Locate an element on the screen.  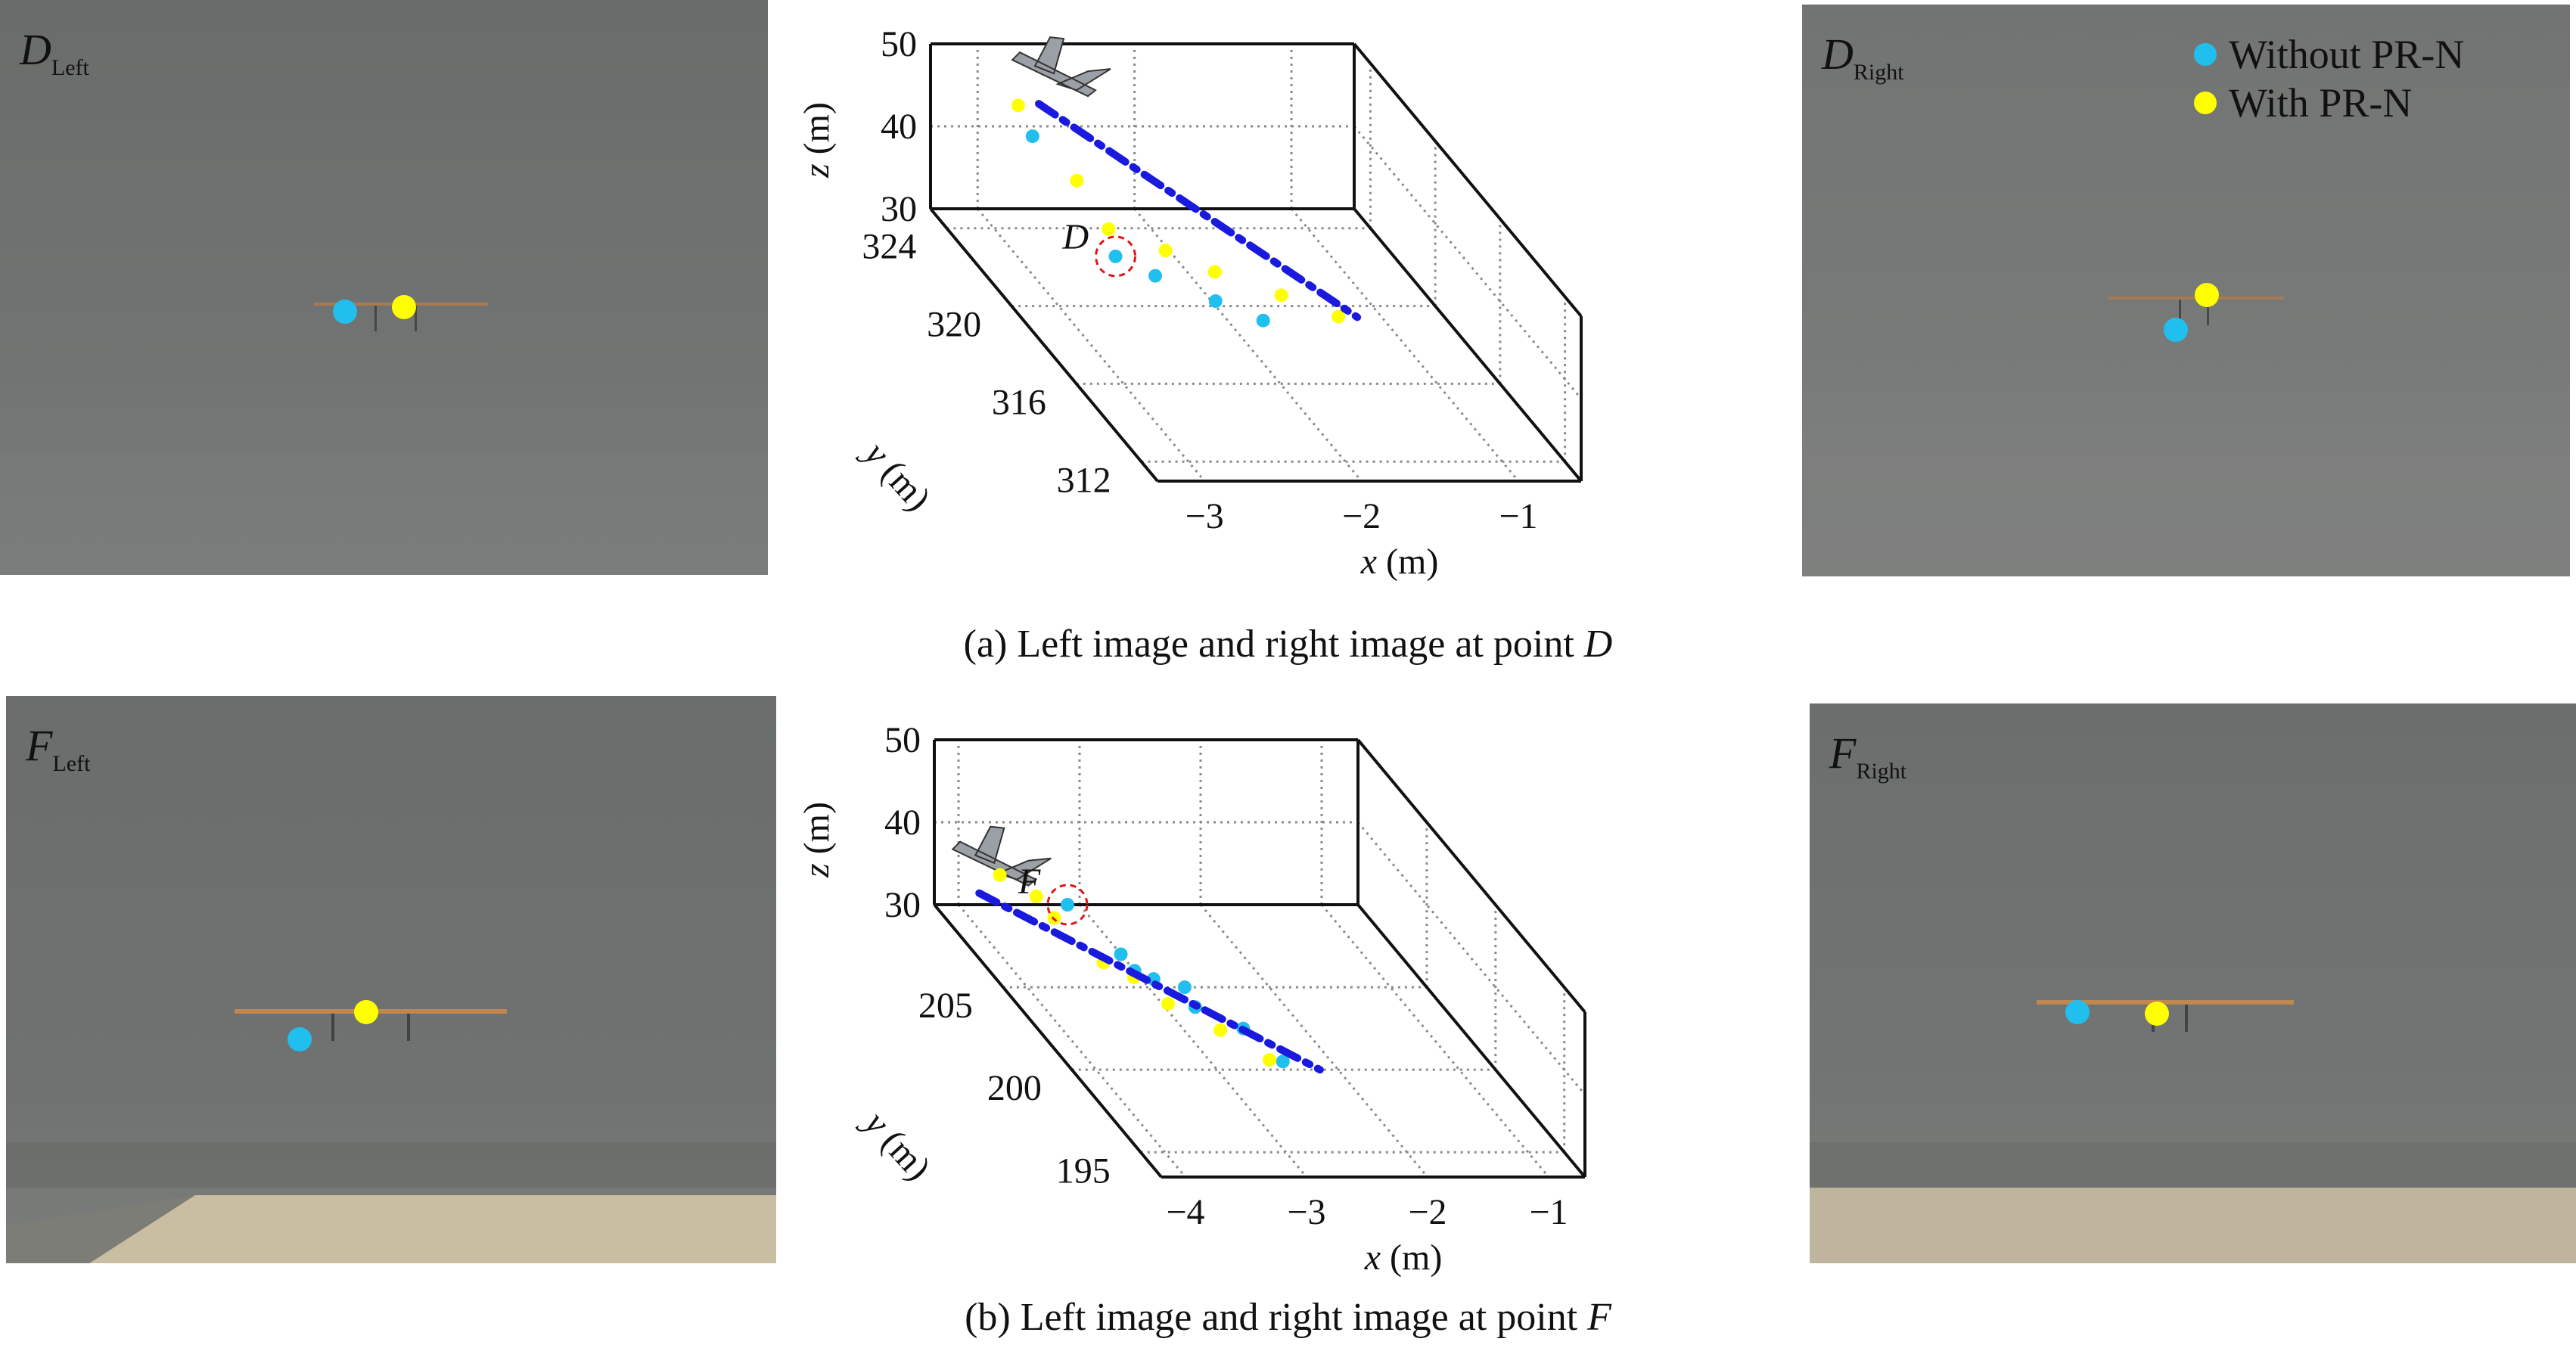
z-tick-label: 50 is located at coordinates (902, 740).